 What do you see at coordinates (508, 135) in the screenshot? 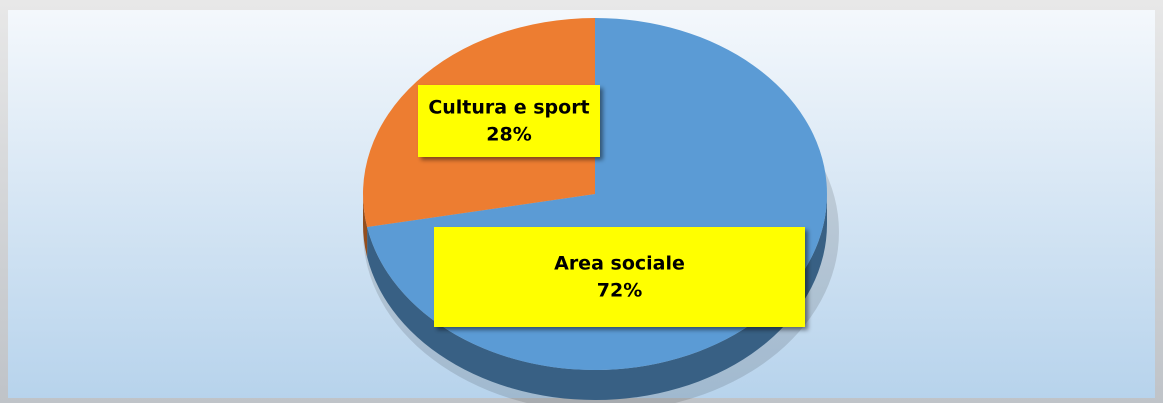
I see `data-label-value: 28%` at bounding box center [508, 135].